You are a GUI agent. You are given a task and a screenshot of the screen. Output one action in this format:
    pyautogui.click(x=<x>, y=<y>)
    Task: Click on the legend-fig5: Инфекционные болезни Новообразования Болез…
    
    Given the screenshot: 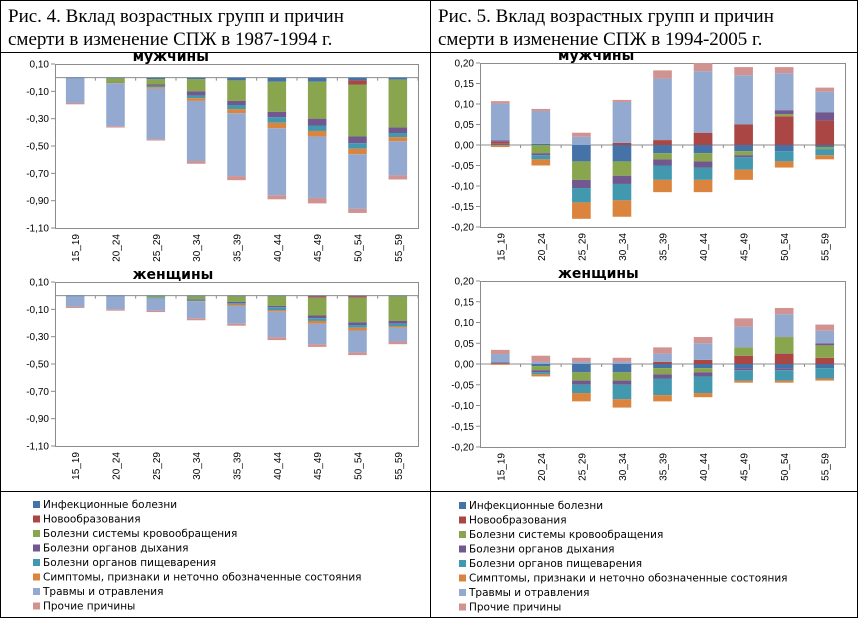 What is the action you would take?
    pyautogui.click(x=623, y=557)
    